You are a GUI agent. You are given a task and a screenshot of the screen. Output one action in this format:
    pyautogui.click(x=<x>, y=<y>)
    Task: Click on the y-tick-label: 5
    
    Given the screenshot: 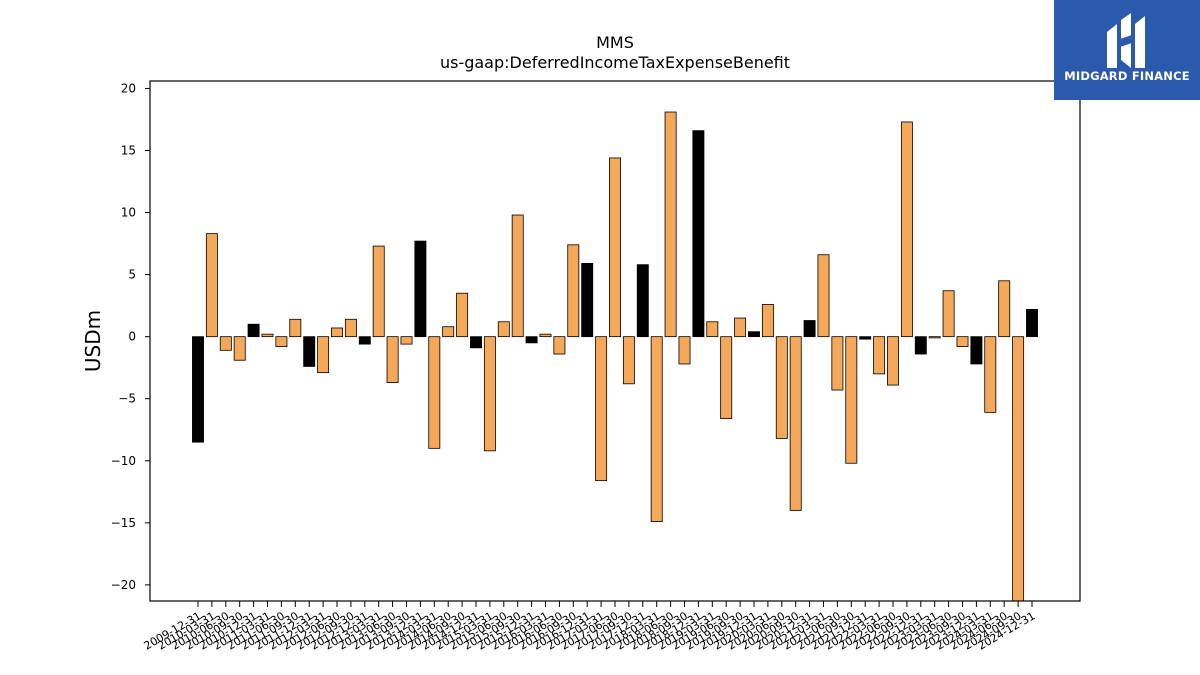 What is the action you would take?
    pyautogui.click(x=132, y=275)
    